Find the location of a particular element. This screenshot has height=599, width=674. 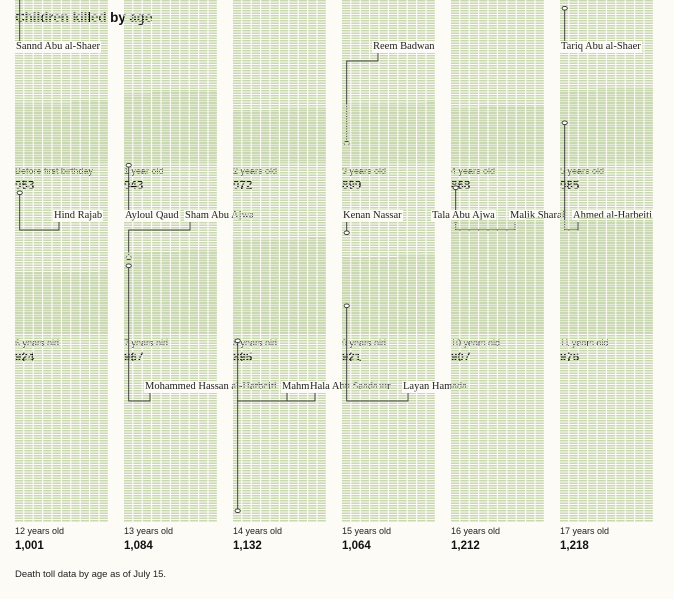

footnote: Death toll data by age as of July 15. is located at coordinates (91, 574).